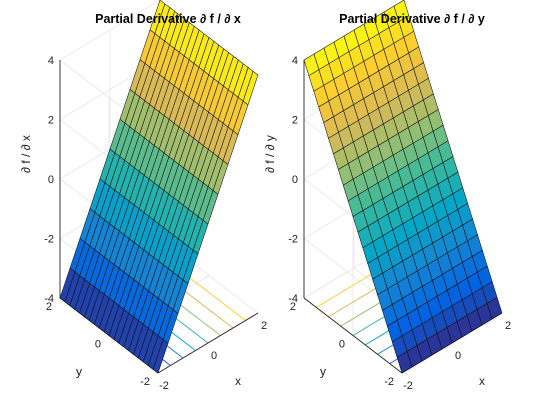 This screenshot has width=560, height=420. What do you see at coordinates (168, 19) in the screenshot?
I see `chart-title-x: Partial Derivative ∂ f / ∂ x` at bounding box center [168, 19].